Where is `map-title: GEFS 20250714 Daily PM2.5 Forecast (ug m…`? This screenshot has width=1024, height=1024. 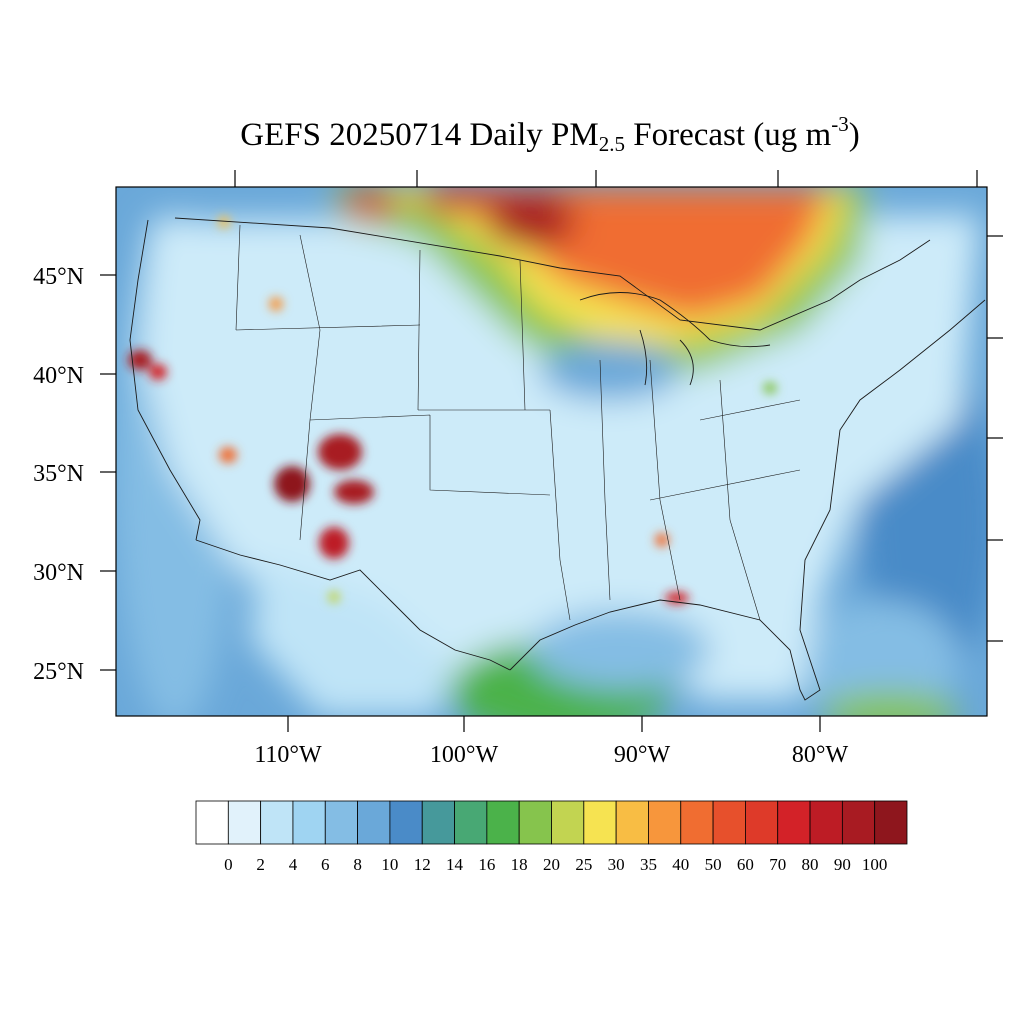 map-title: GEFS 20250714 Daily PM2.5 Forecast (ug m… is located at coordinates (550, 134).